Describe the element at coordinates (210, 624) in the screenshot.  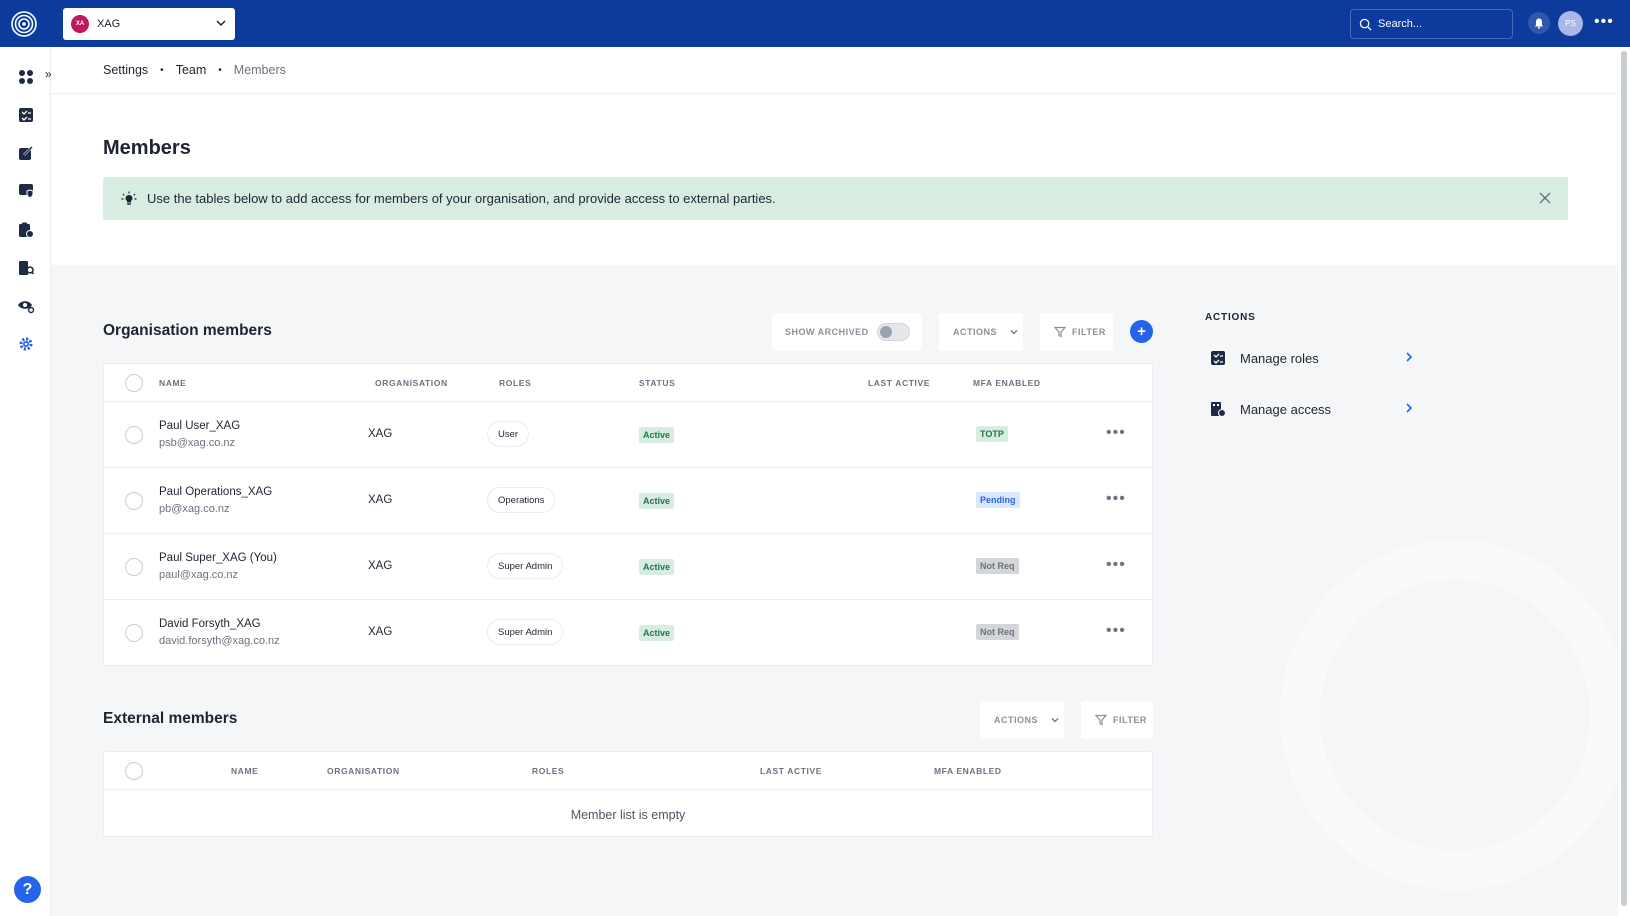
I see `member-name: David Forsyth_XAG` at that location.